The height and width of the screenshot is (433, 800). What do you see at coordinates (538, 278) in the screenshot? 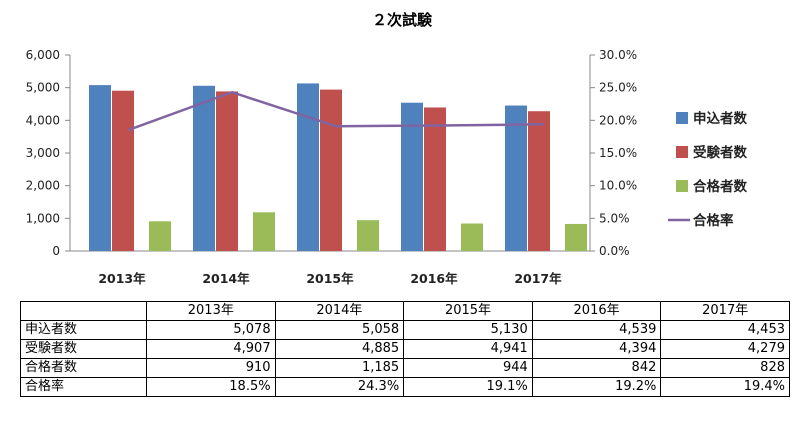
I see `x-tick-label: 2017年` at bounding box center [538, 278].